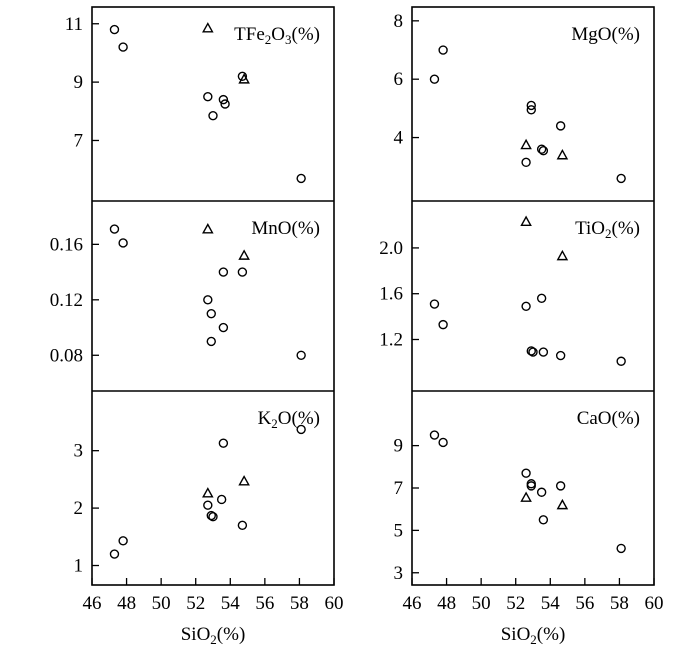 This screenshot has height=670, width=700. I want to click on panel-title: MnO(%), so click(285, 228).